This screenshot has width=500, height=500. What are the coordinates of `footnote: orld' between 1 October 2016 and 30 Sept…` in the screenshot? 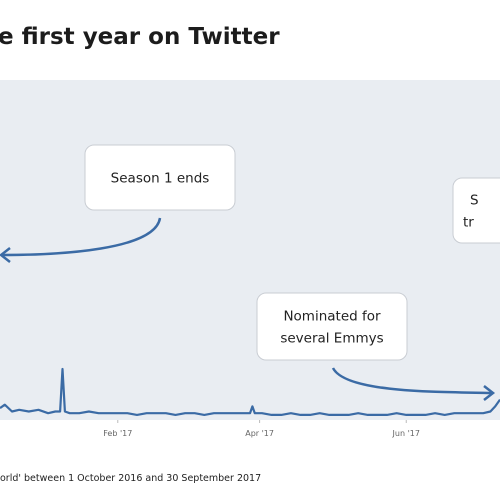 It's located at (130, 478).